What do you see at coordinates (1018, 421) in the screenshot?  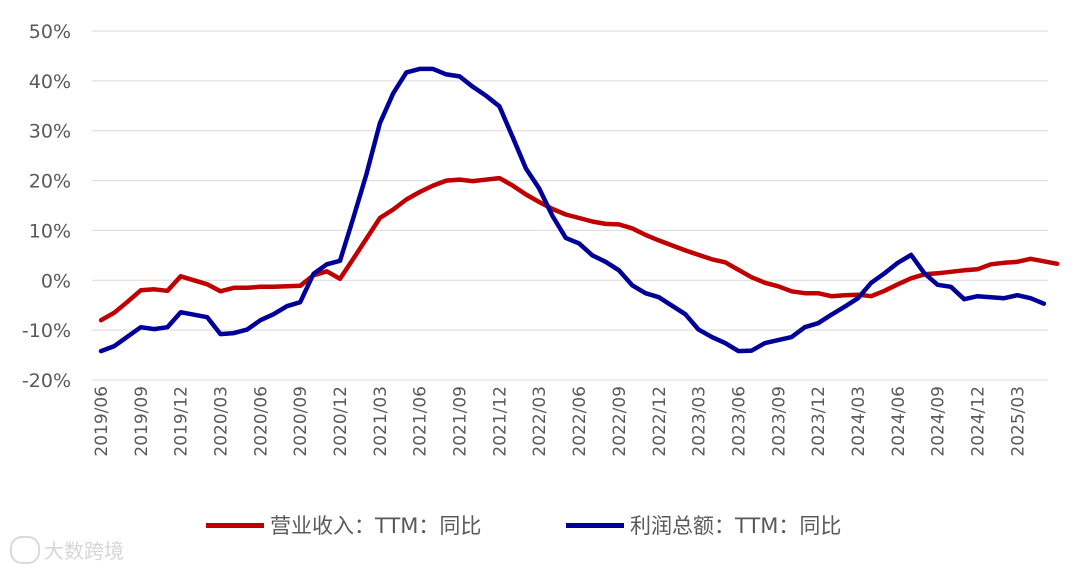 I see `x-tick-label: 2025/03` at bounding box center [1018, 421].